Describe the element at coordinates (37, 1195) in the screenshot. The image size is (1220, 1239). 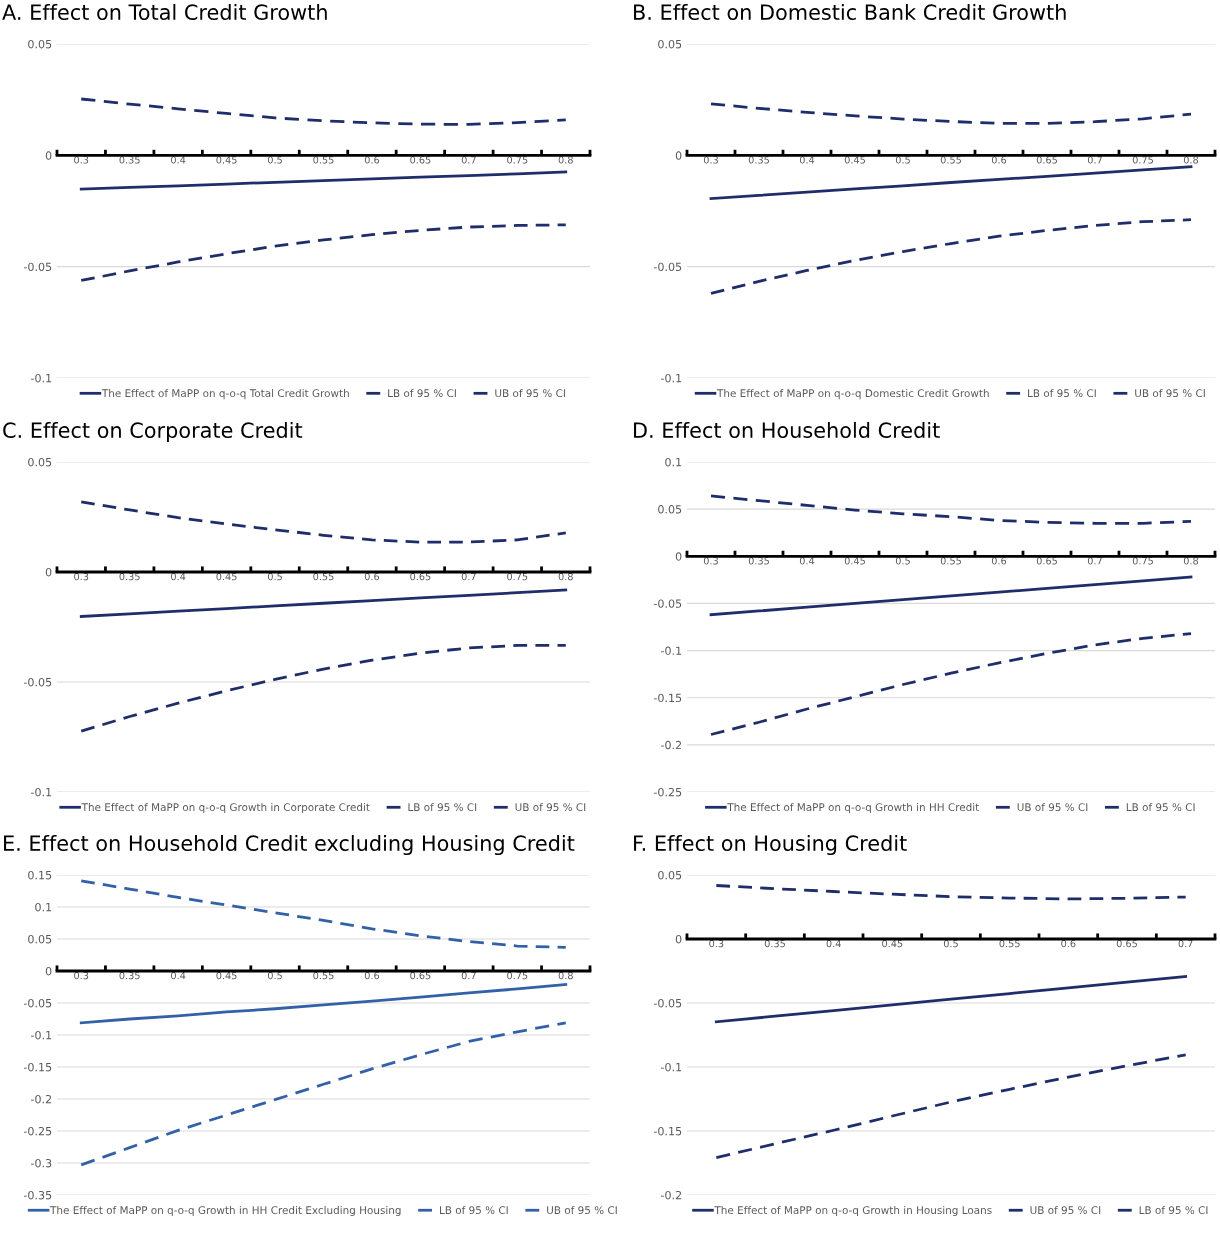
I see `y-tick-label: -0.35` at that location.